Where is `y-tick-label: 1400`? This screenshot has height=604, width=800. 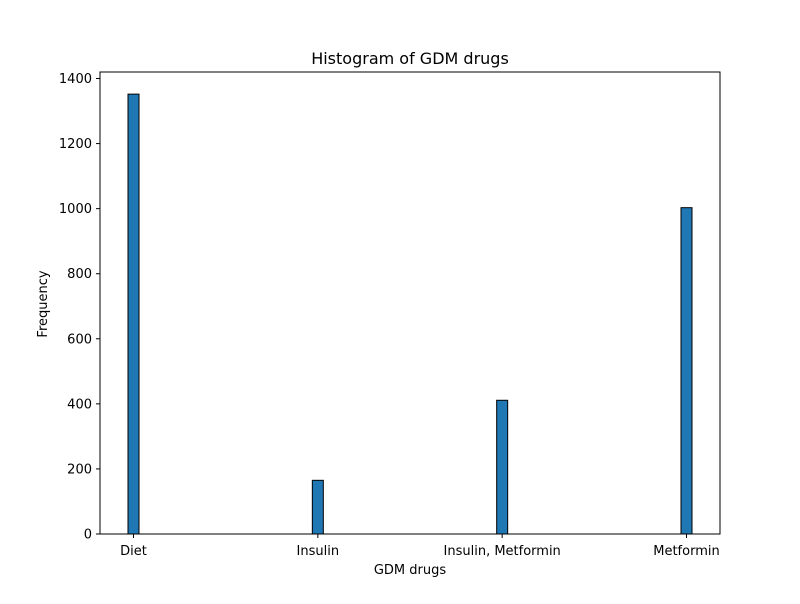 y-tick-label: 1400 is located at coordinates (75, 79).